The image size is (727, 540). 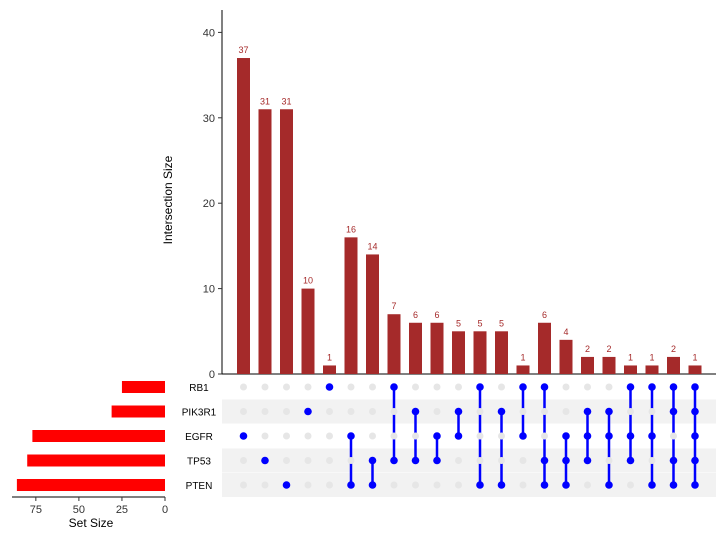 I want to click on set-labels: RB1 PIK3R1 EGFR TP53 PTEN, so click(x=199, y=437).